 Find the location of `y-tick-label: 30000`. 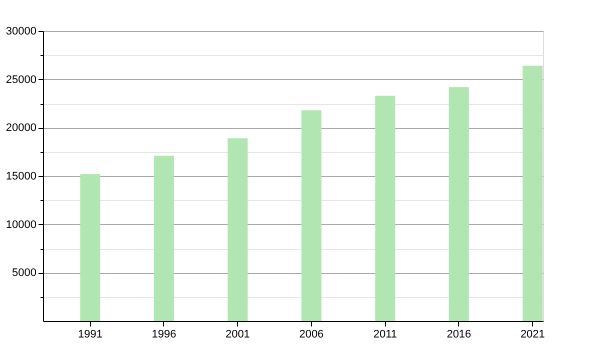

y-tick-label: 30000 is located at coordinates (21, 32).